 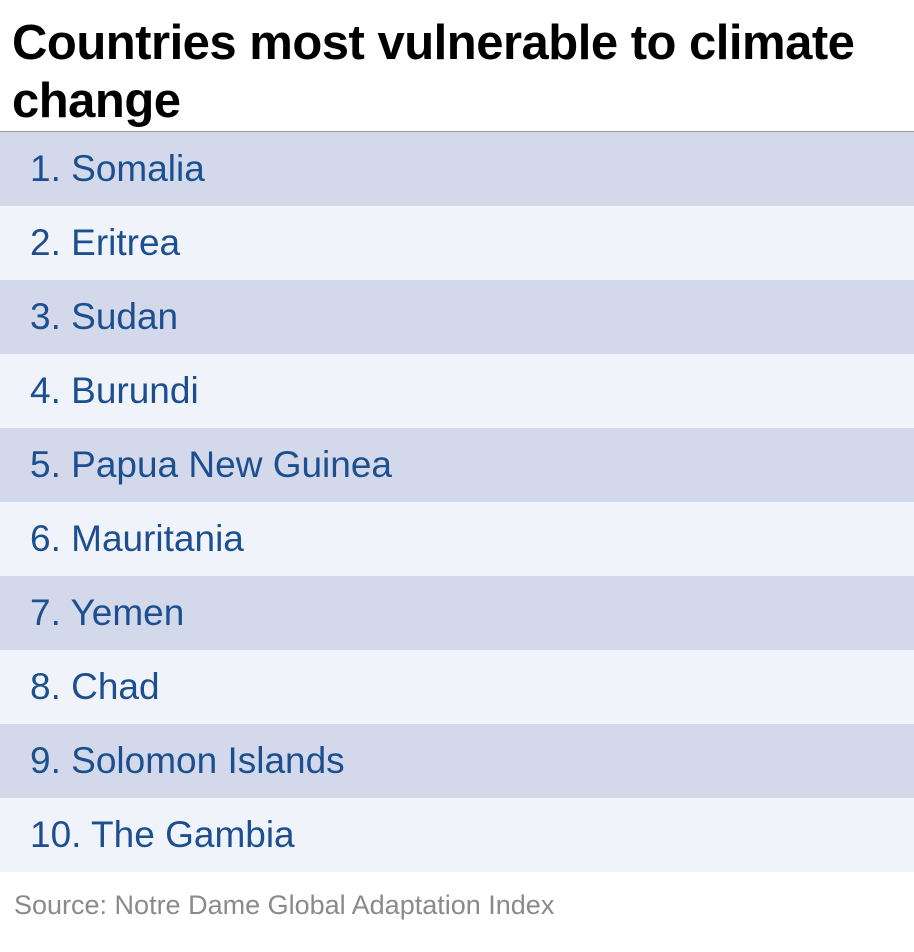 I want to click on list-row: 3. Sudan, so click(x=457, y=317).